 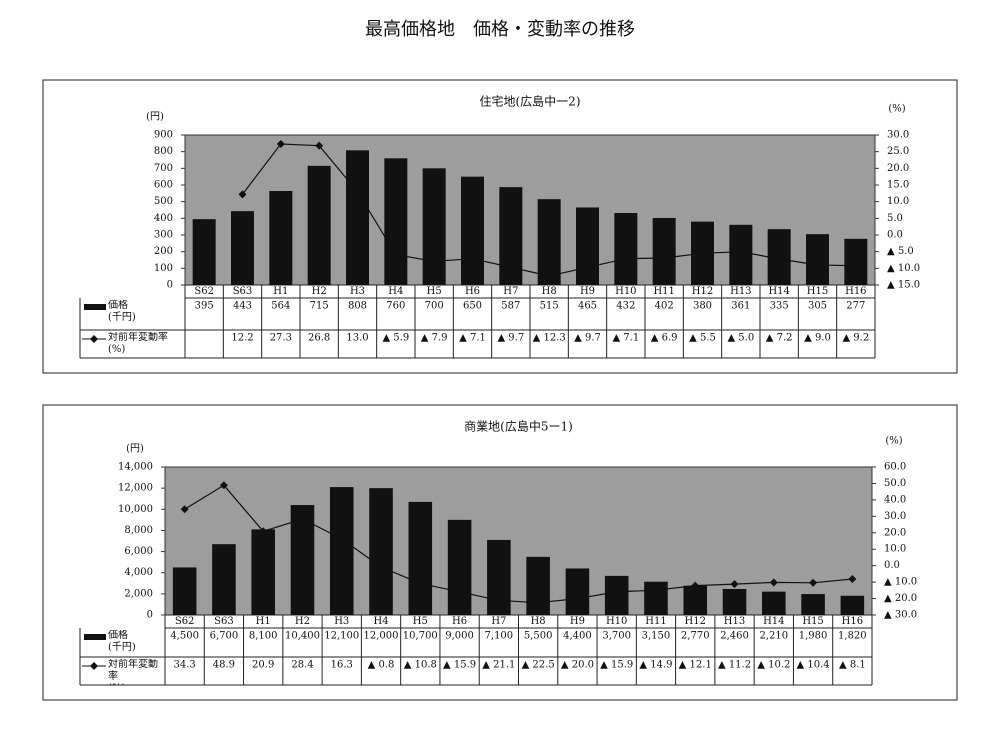 What do you see at coordinates (341, 636) in the screenshot?
I see `table-value: 12,100` at bounding box center [341, 636].